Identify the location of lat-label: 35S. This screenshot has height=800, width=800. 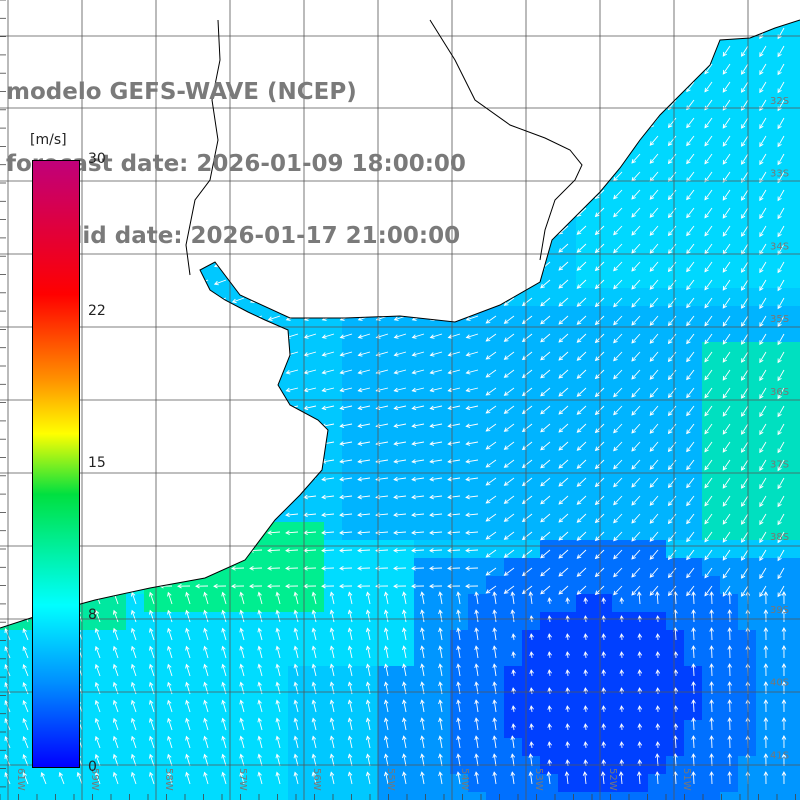
(779, 319).